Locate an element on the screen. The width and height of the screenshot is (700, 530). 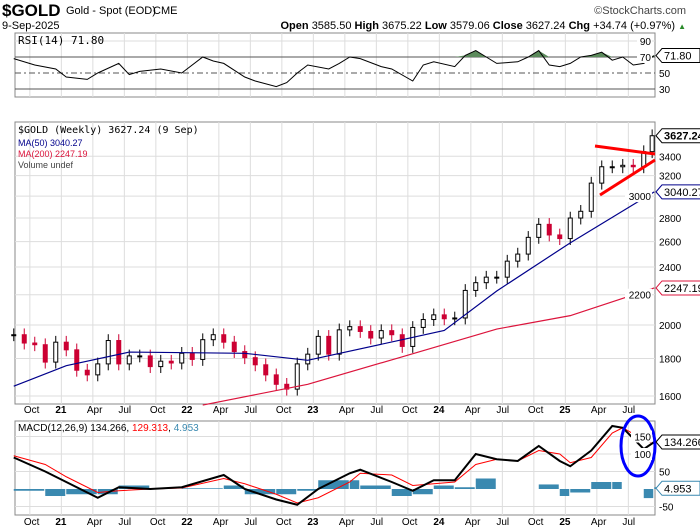
macd-line is located at coordinates (334, 465).